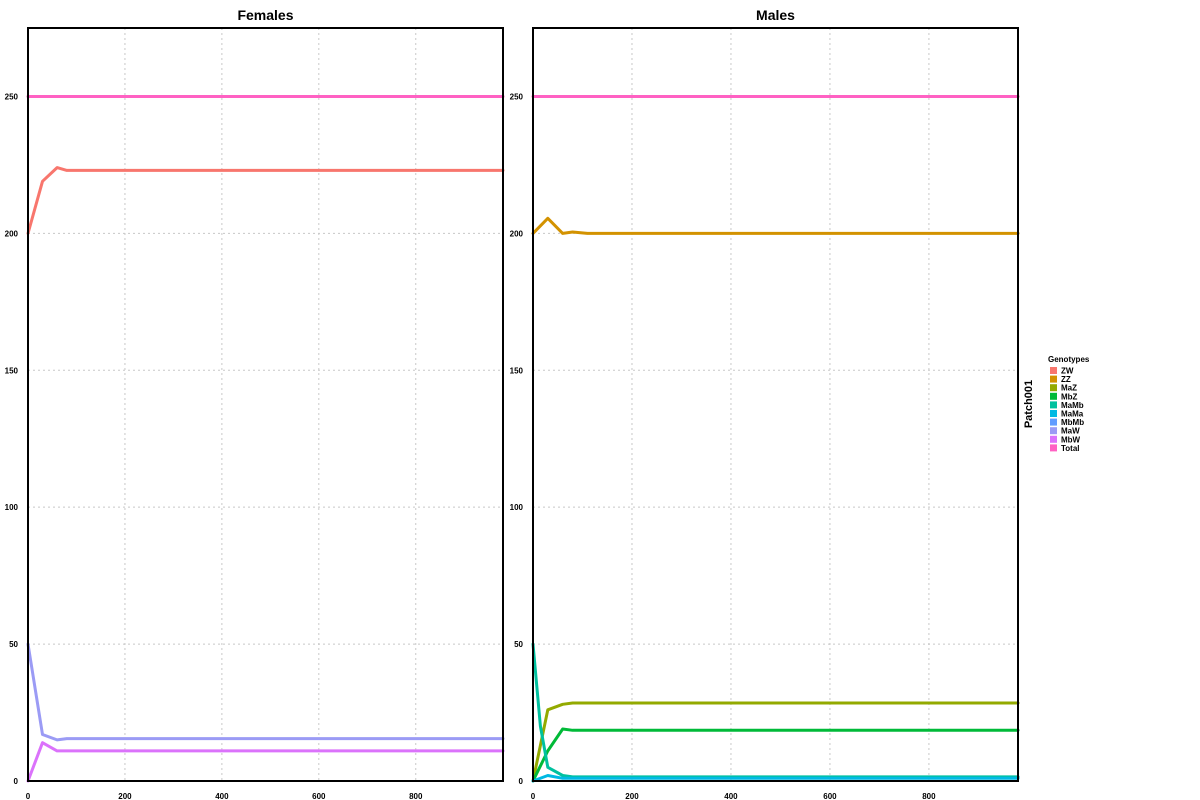 Image resolution: width=1200 pixels, height=800 pixels. What do you see at coordinates (28, 796) in the screenshot?
I see `females-x-tick-label: 0` at bounding box center [28, 796].